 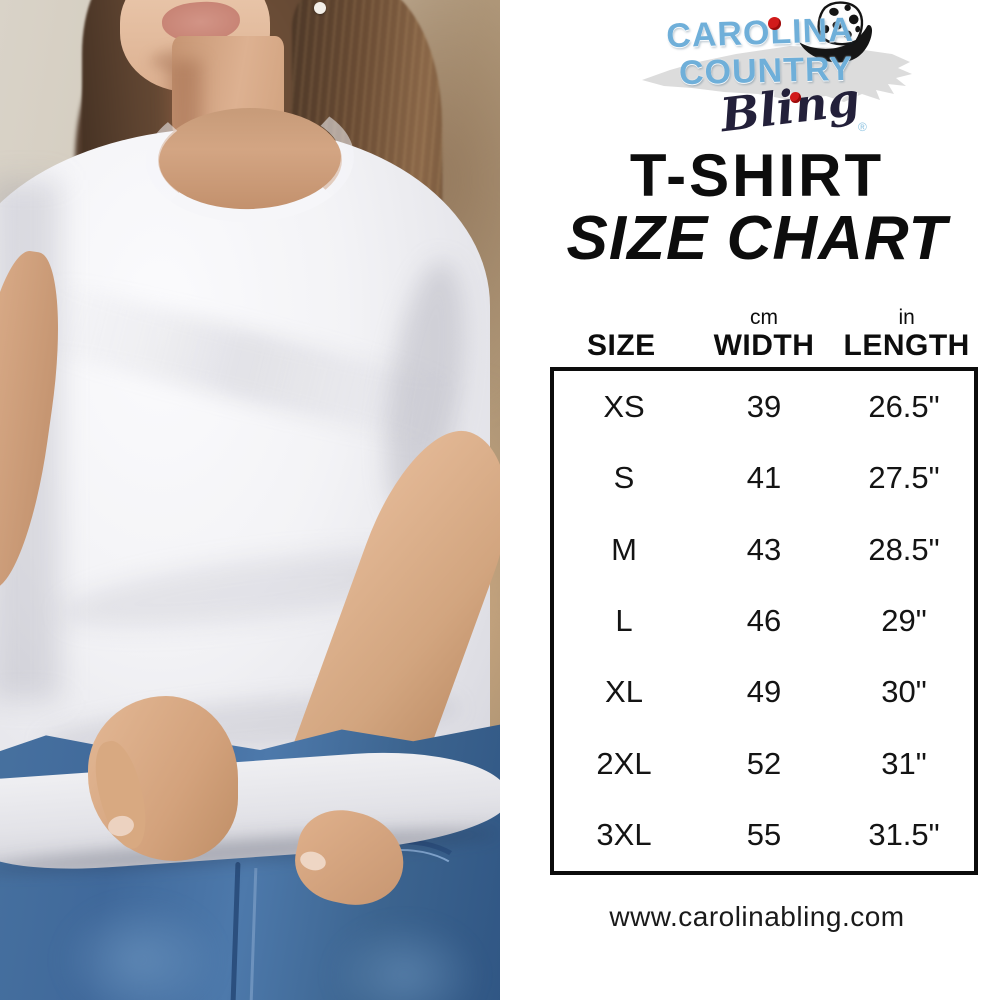 I want to click on title-line2: SIZE CHART, so click(x=757, y=238).